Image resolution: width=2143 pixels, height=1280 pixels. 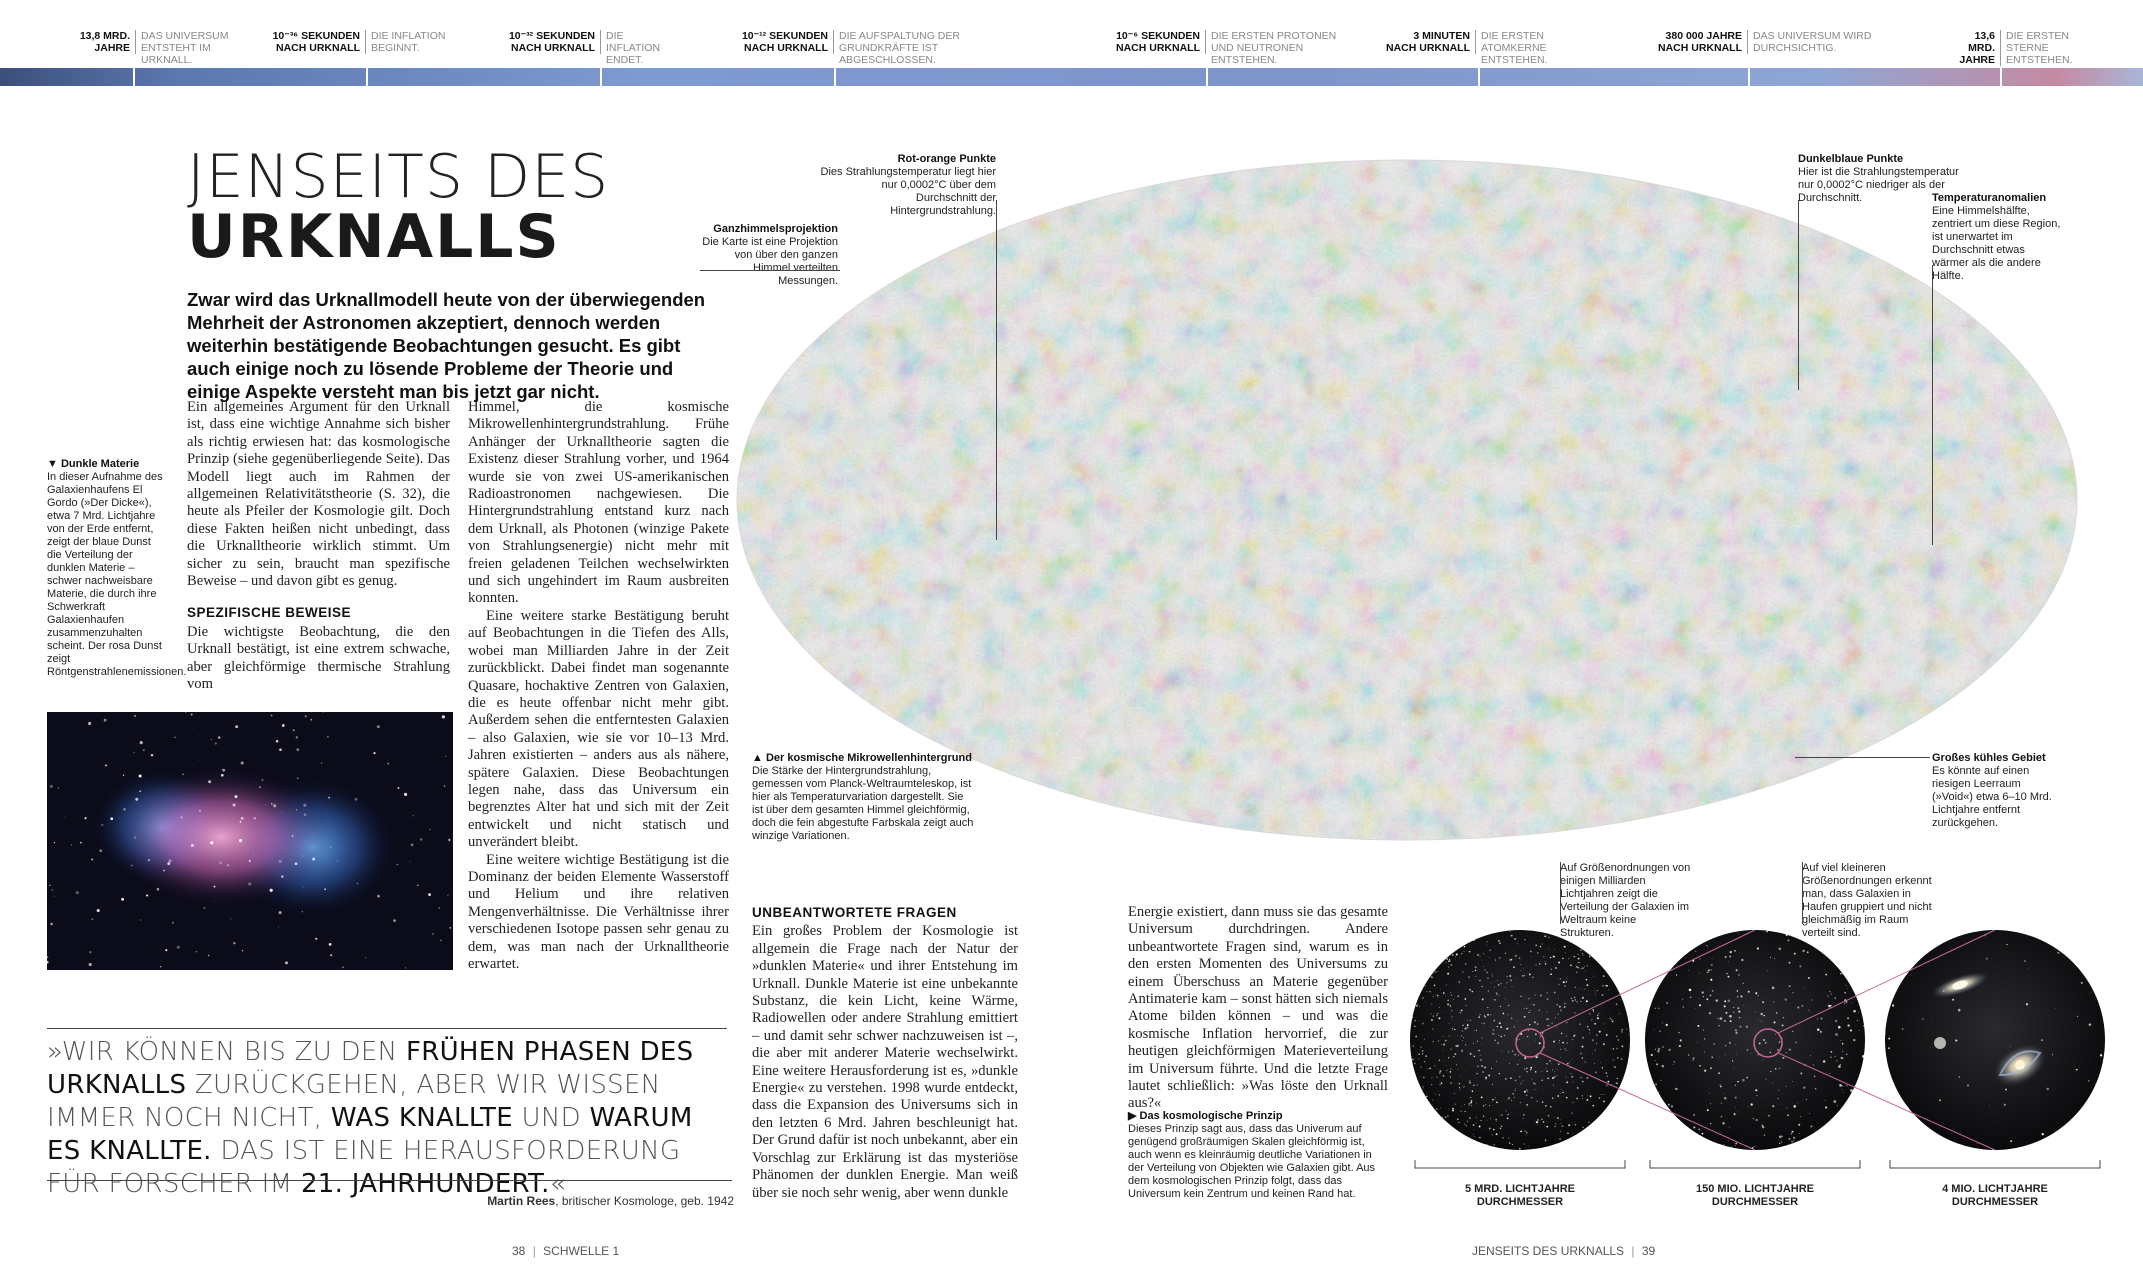 I want to click on leader-line, so click(x=1862, y=757).